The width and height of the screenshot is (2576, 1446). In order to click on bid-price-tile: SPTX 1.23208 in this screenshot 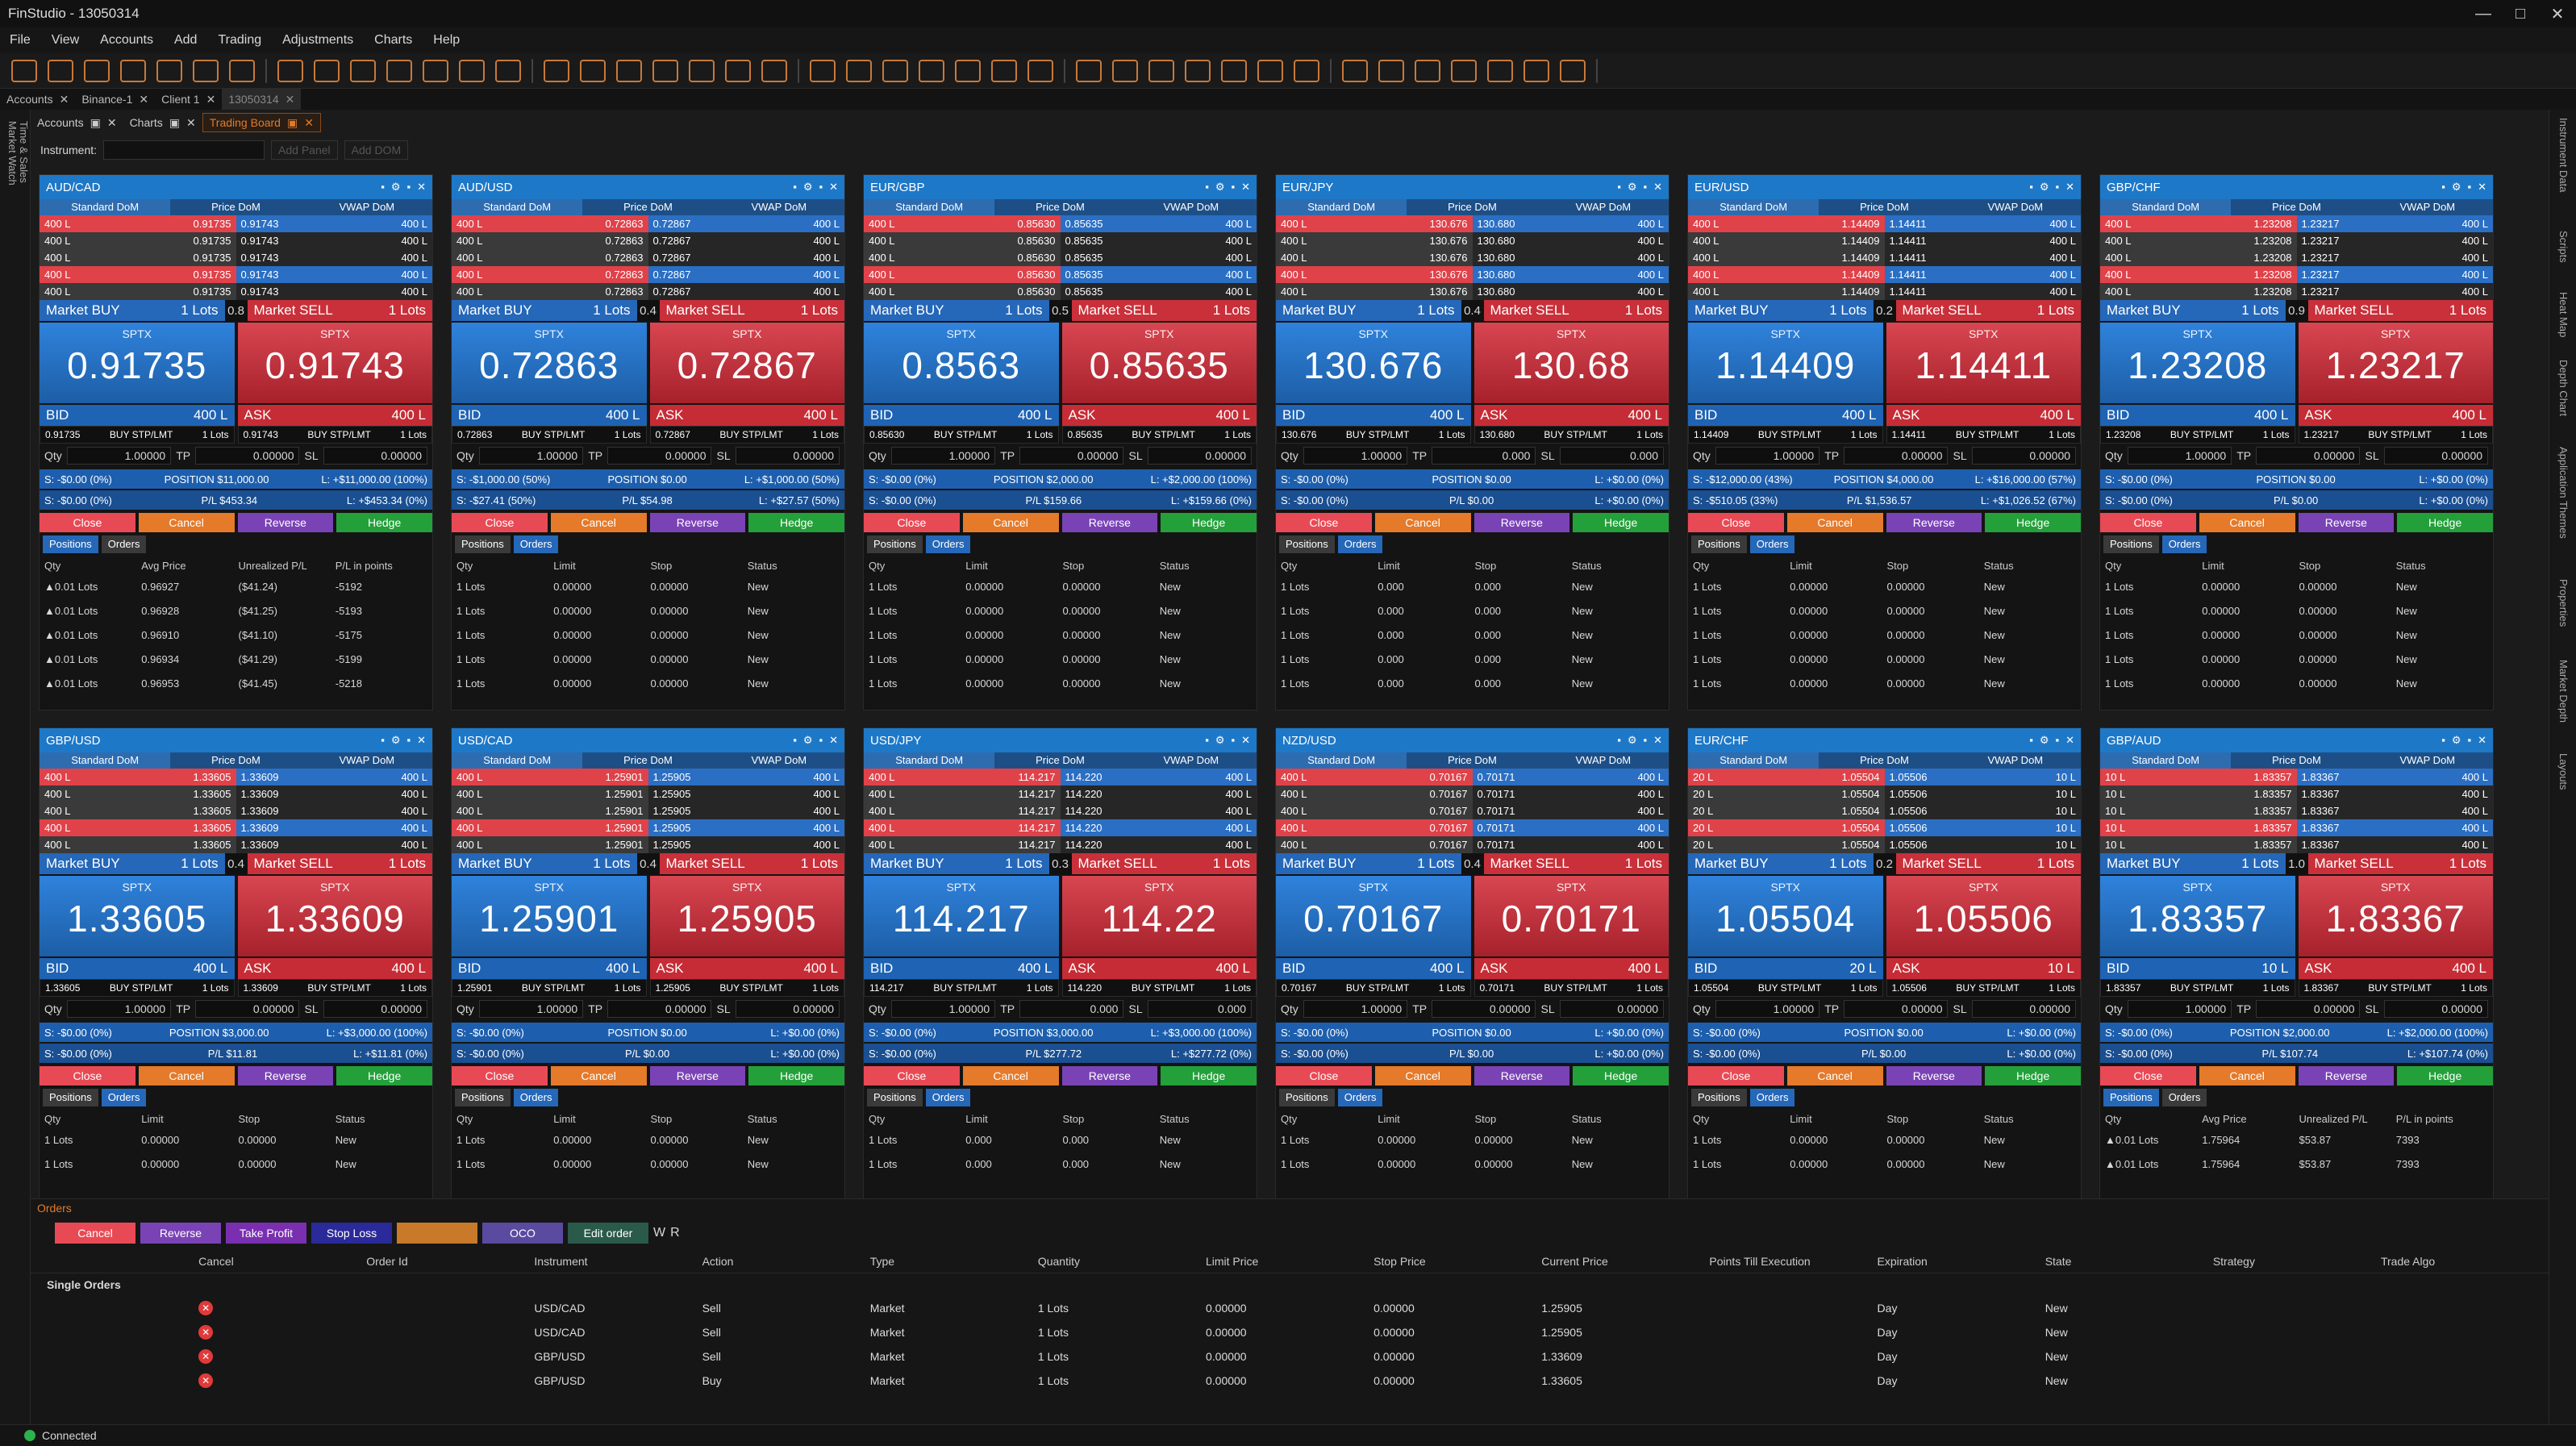, I will do `click(2197, 363)`.